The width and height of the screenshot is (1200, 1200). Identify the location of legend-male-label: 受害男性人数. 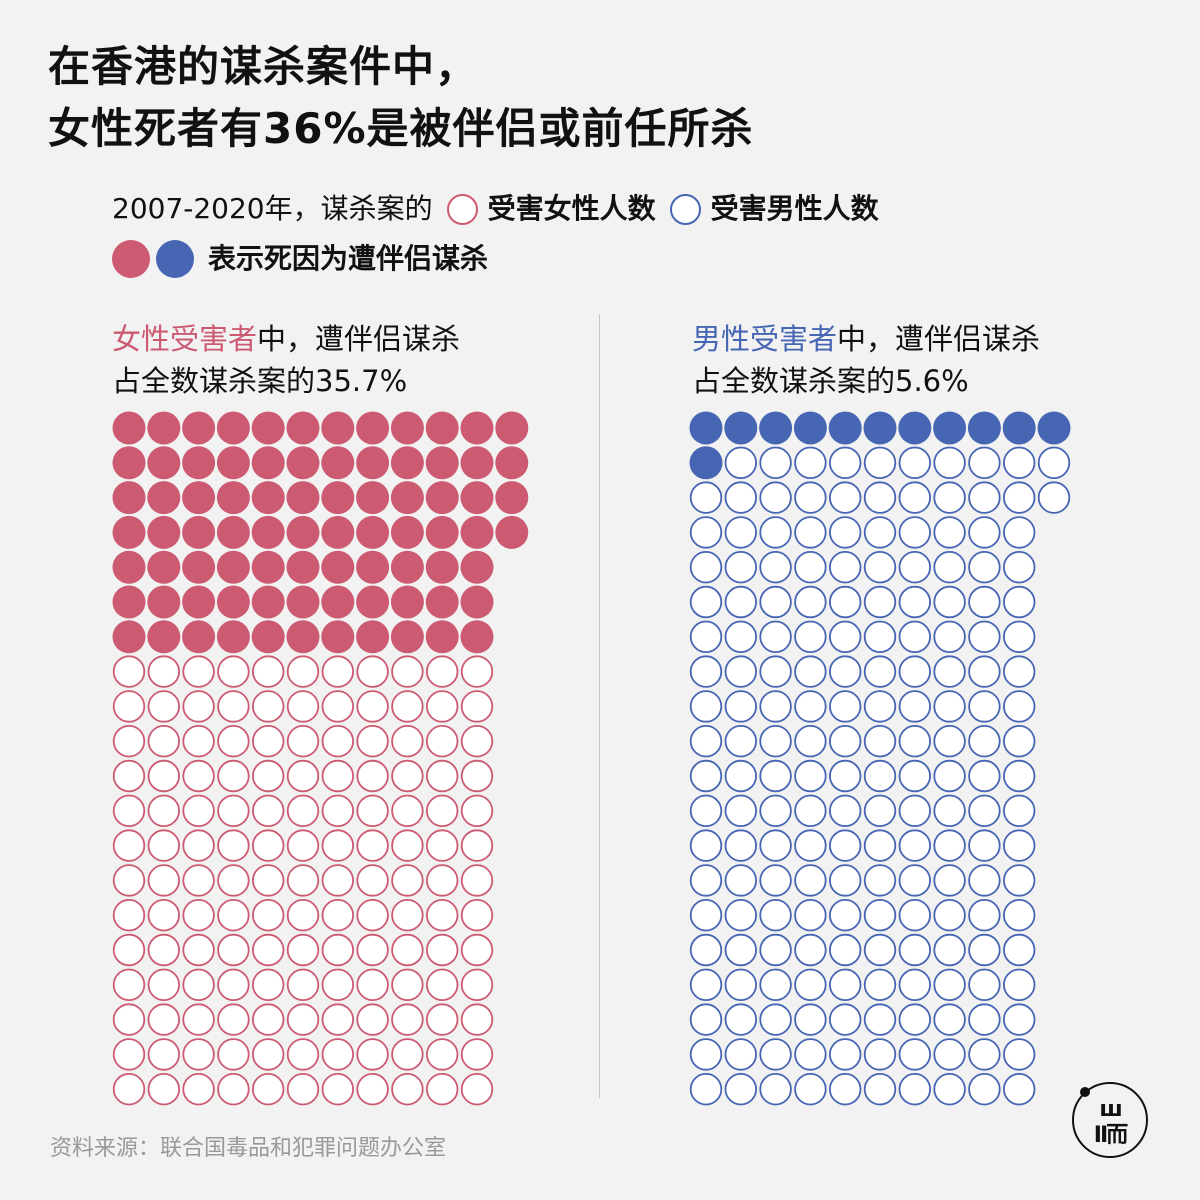
(794, 208).